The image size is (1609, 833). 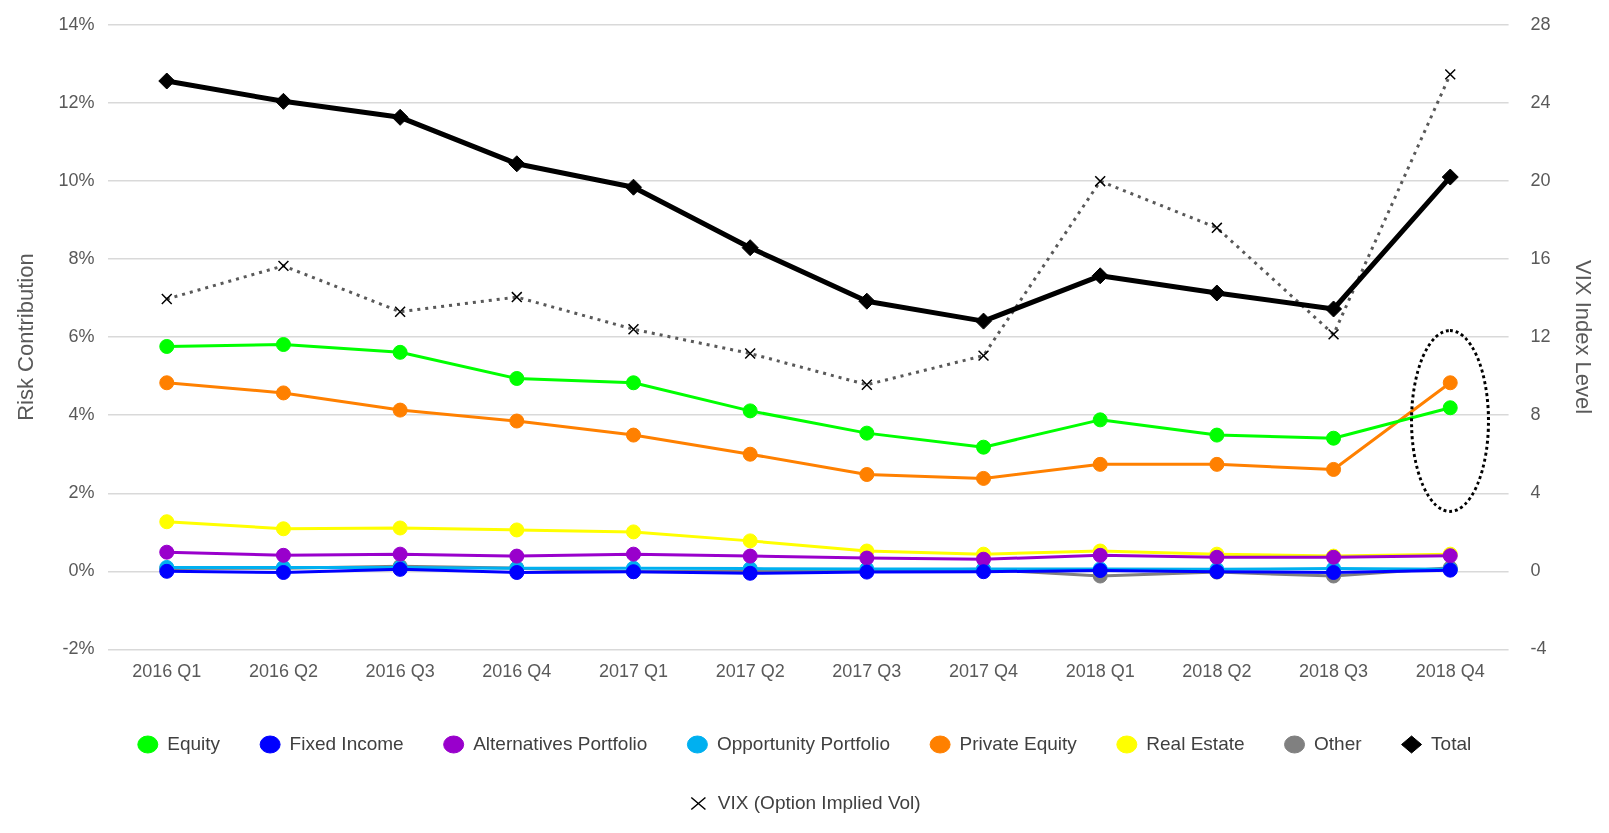 I want to click on legend-label: Alternatives Portfolio, so click(x=560, y=743).